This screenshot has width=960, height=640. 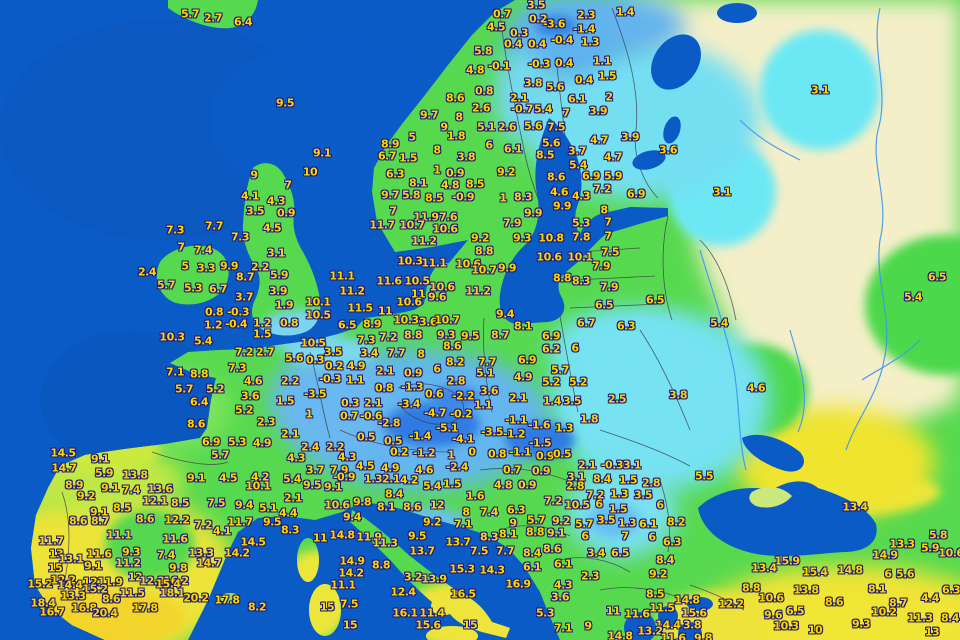 What do you see at coordinates (176, 581) in the screenshot?
I see `temp-label: 16.2` at bounding box center [176, 581].